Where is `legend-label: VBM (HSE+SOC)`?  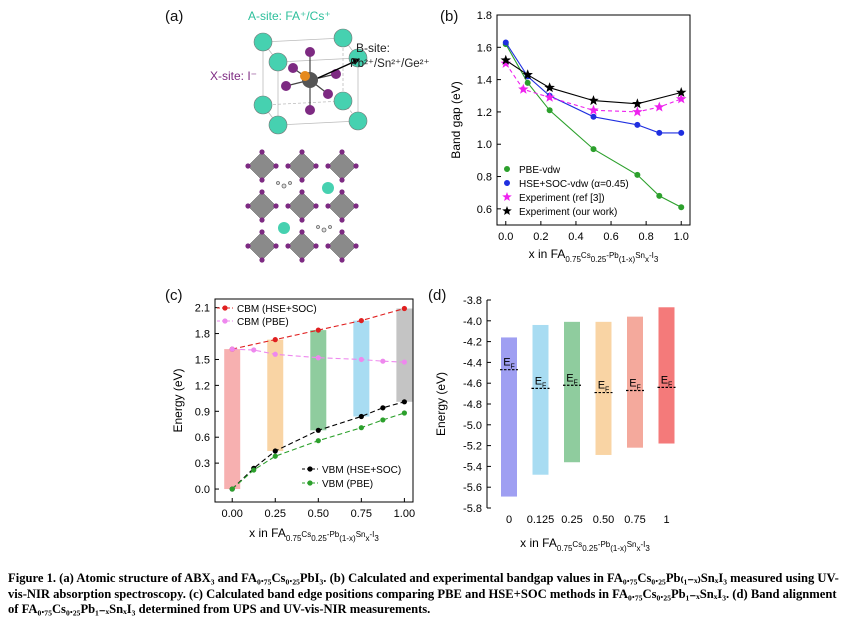 legend-label: VBM (HSE+SOC) is located at coordinates (361, 470).